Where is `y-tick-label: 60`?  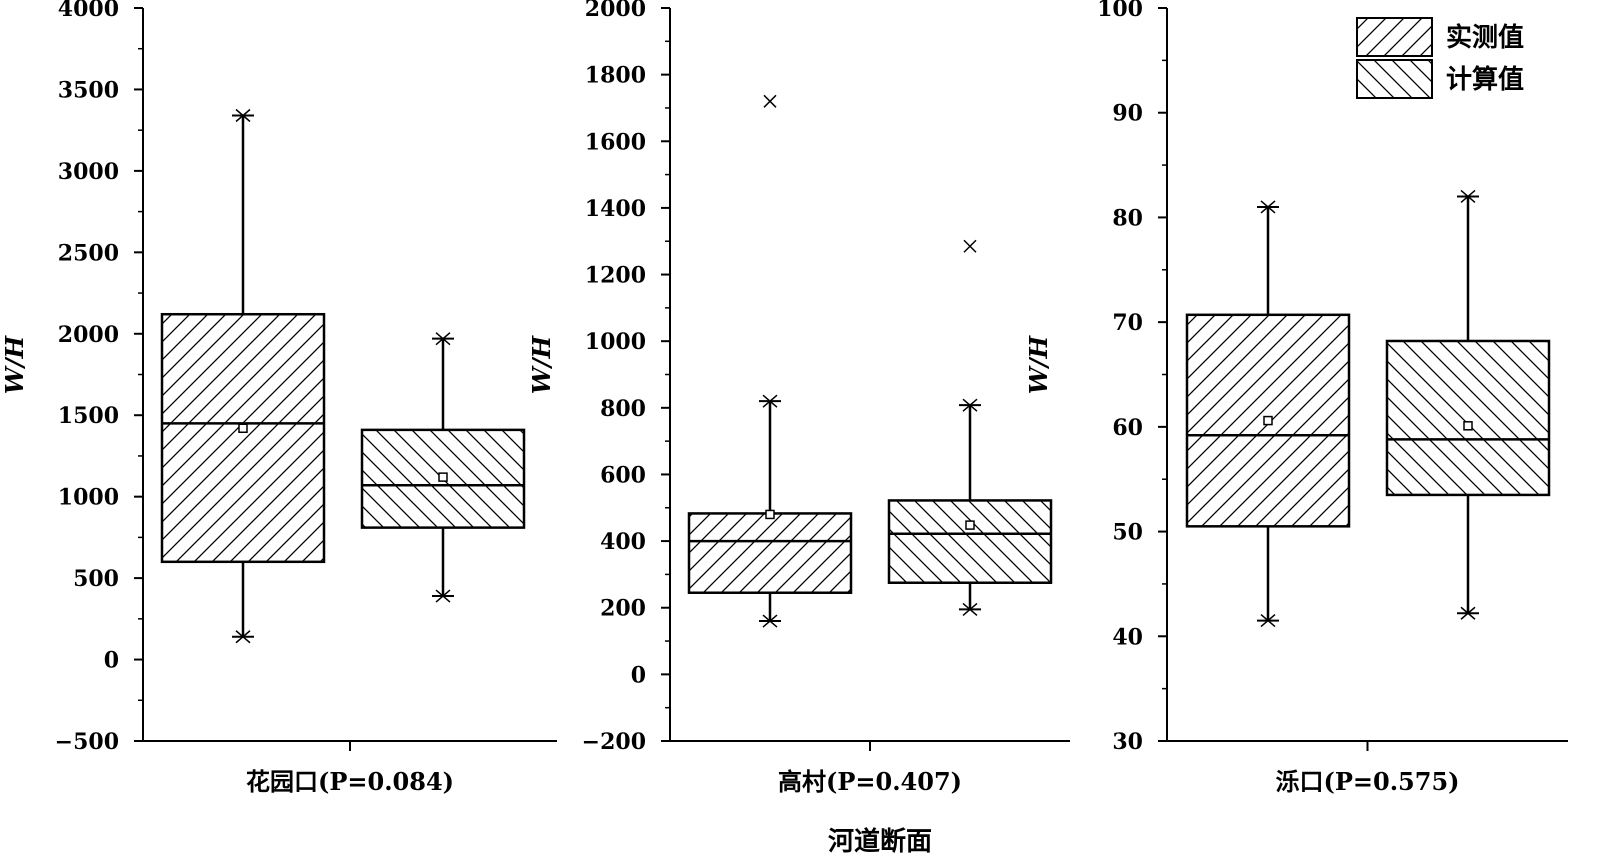
y-tick-label: 60 is located at coordinates (1127, 428).